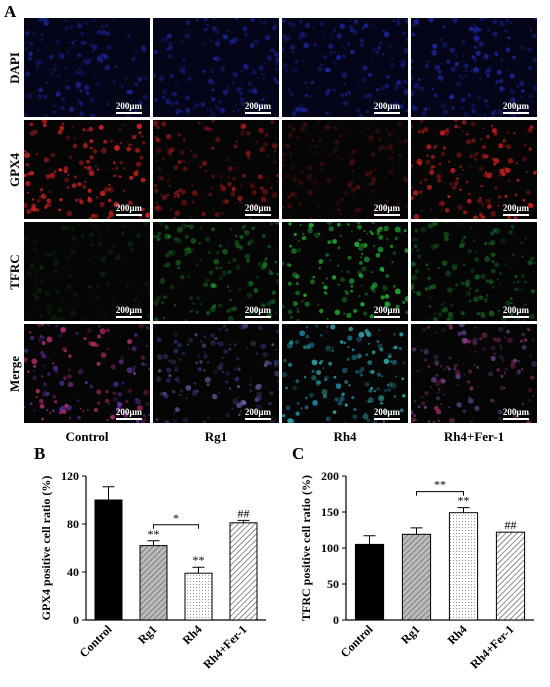  I want to click on image-gpx4-rg1: 200μm, so click(216, 169).